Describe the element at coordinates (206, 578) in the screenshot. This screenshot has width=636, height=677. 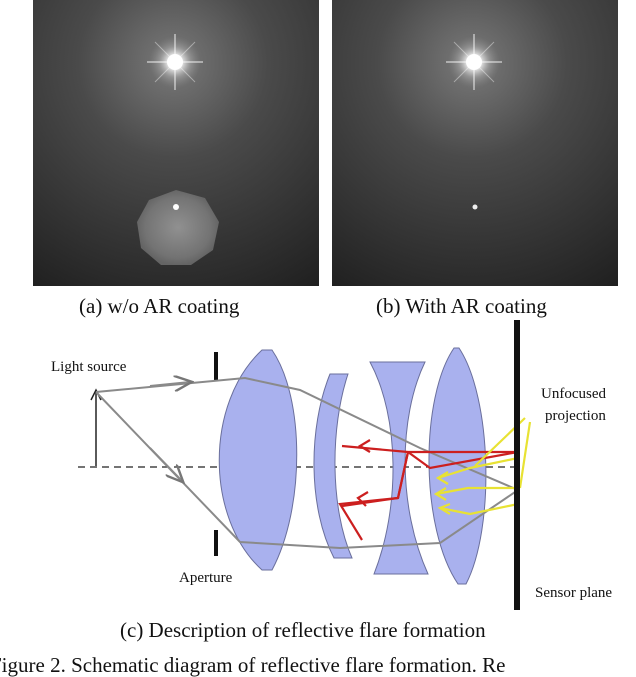
I see `label-aperture: Aperture` at that location.